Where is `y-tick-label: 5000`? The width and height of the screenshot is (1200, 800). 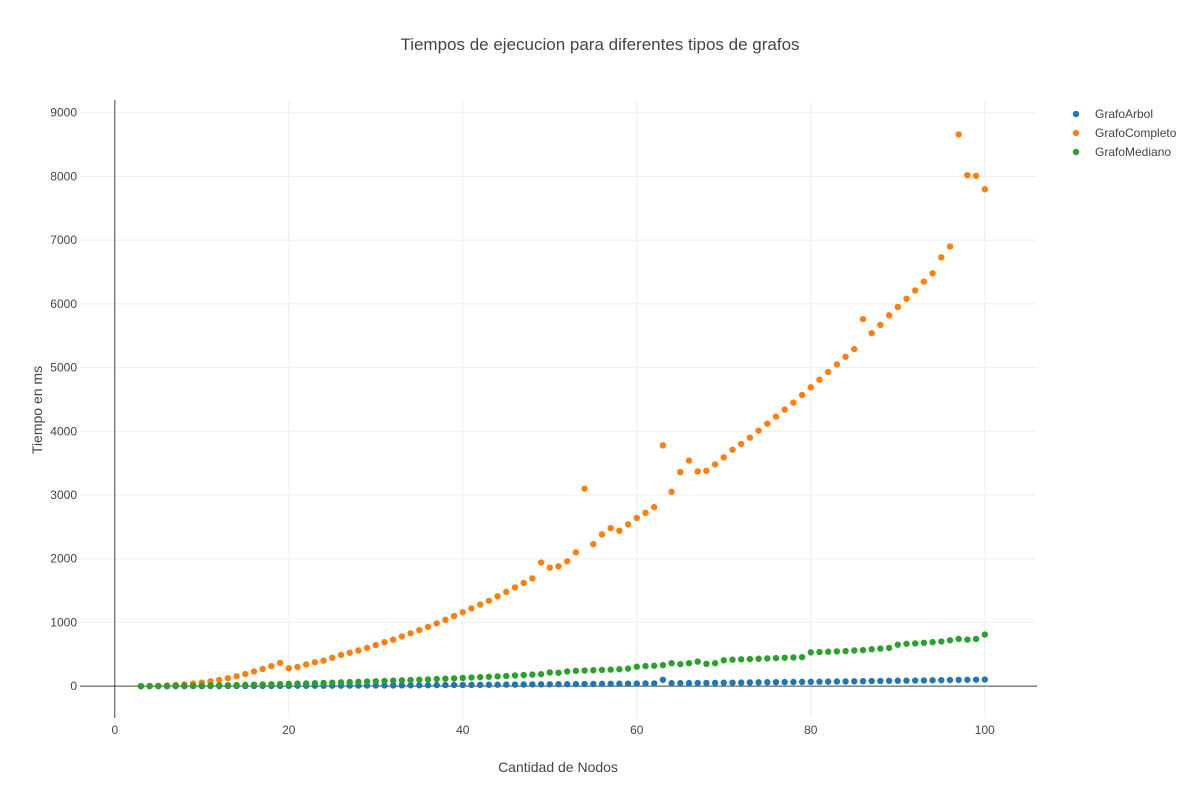
y-tick-label: 5000 is located at coordinates (63, 368).